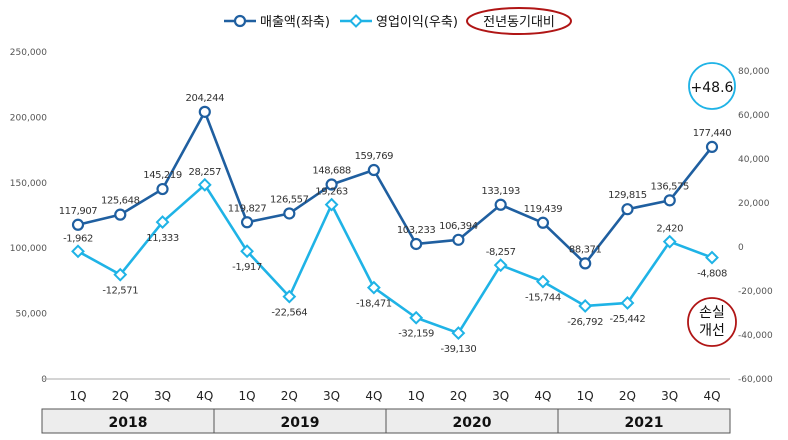  Describe the element at coordinates (627, 195) in the screenshot. I see `revenue-data-label: 129,815` at that location.